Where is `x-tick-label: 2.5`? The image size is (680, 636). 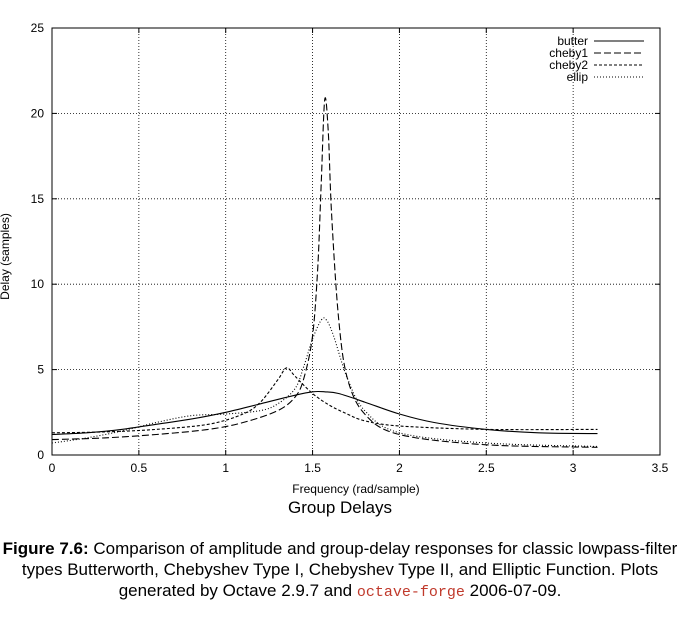
x-tick-label: 2.5 is located at coordinates (486, 468).